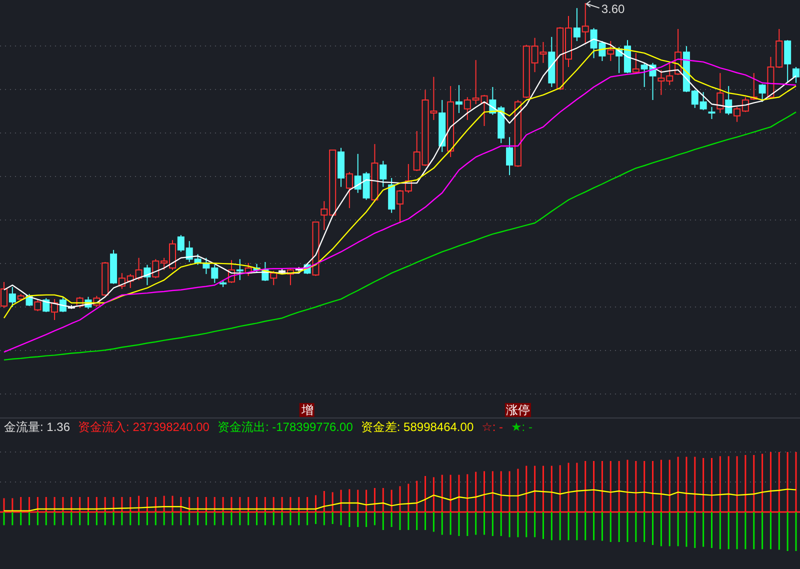 The height and width of the screenshot is (569, 800). What do you see at coordinates (417, 427) in the screenshot?
I see `text: 资金差: 58998464.00` at bounding box center [417, 427].